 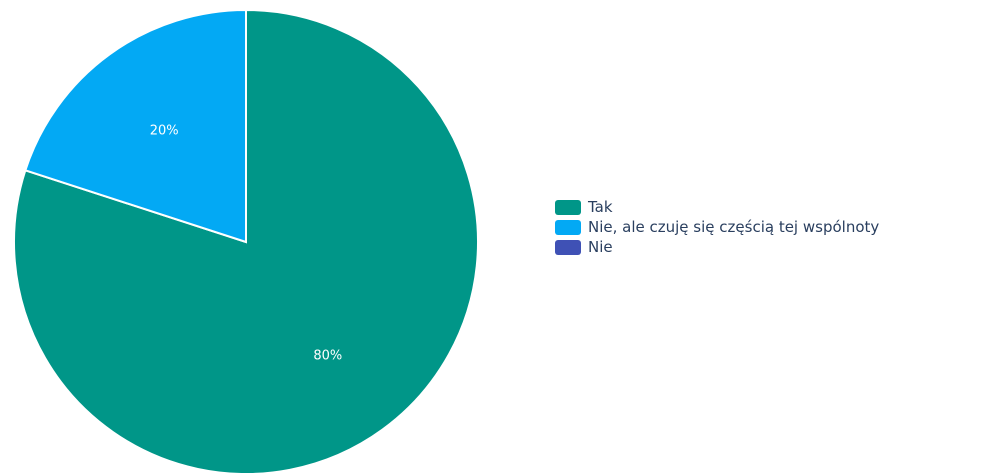 What do you see at coordinates (568, 207) in the screenshot?
I see `legend-swatch-tak` at bounding box center [568, 207].